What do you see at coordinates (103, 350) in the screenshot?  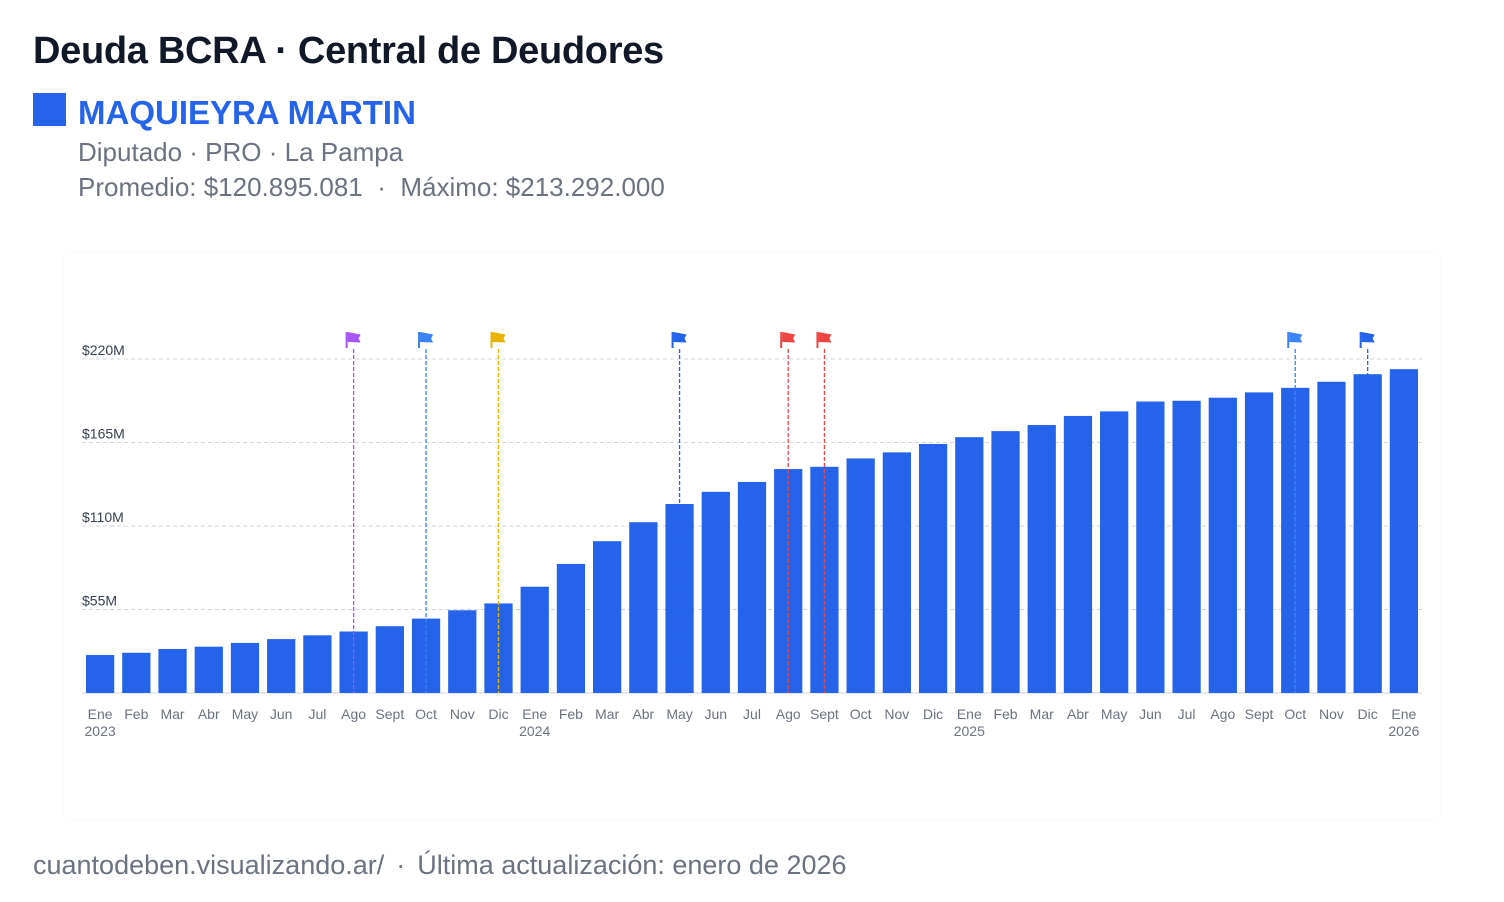 I see `y-tick-label: $220M` at bounding box center [103, 350].